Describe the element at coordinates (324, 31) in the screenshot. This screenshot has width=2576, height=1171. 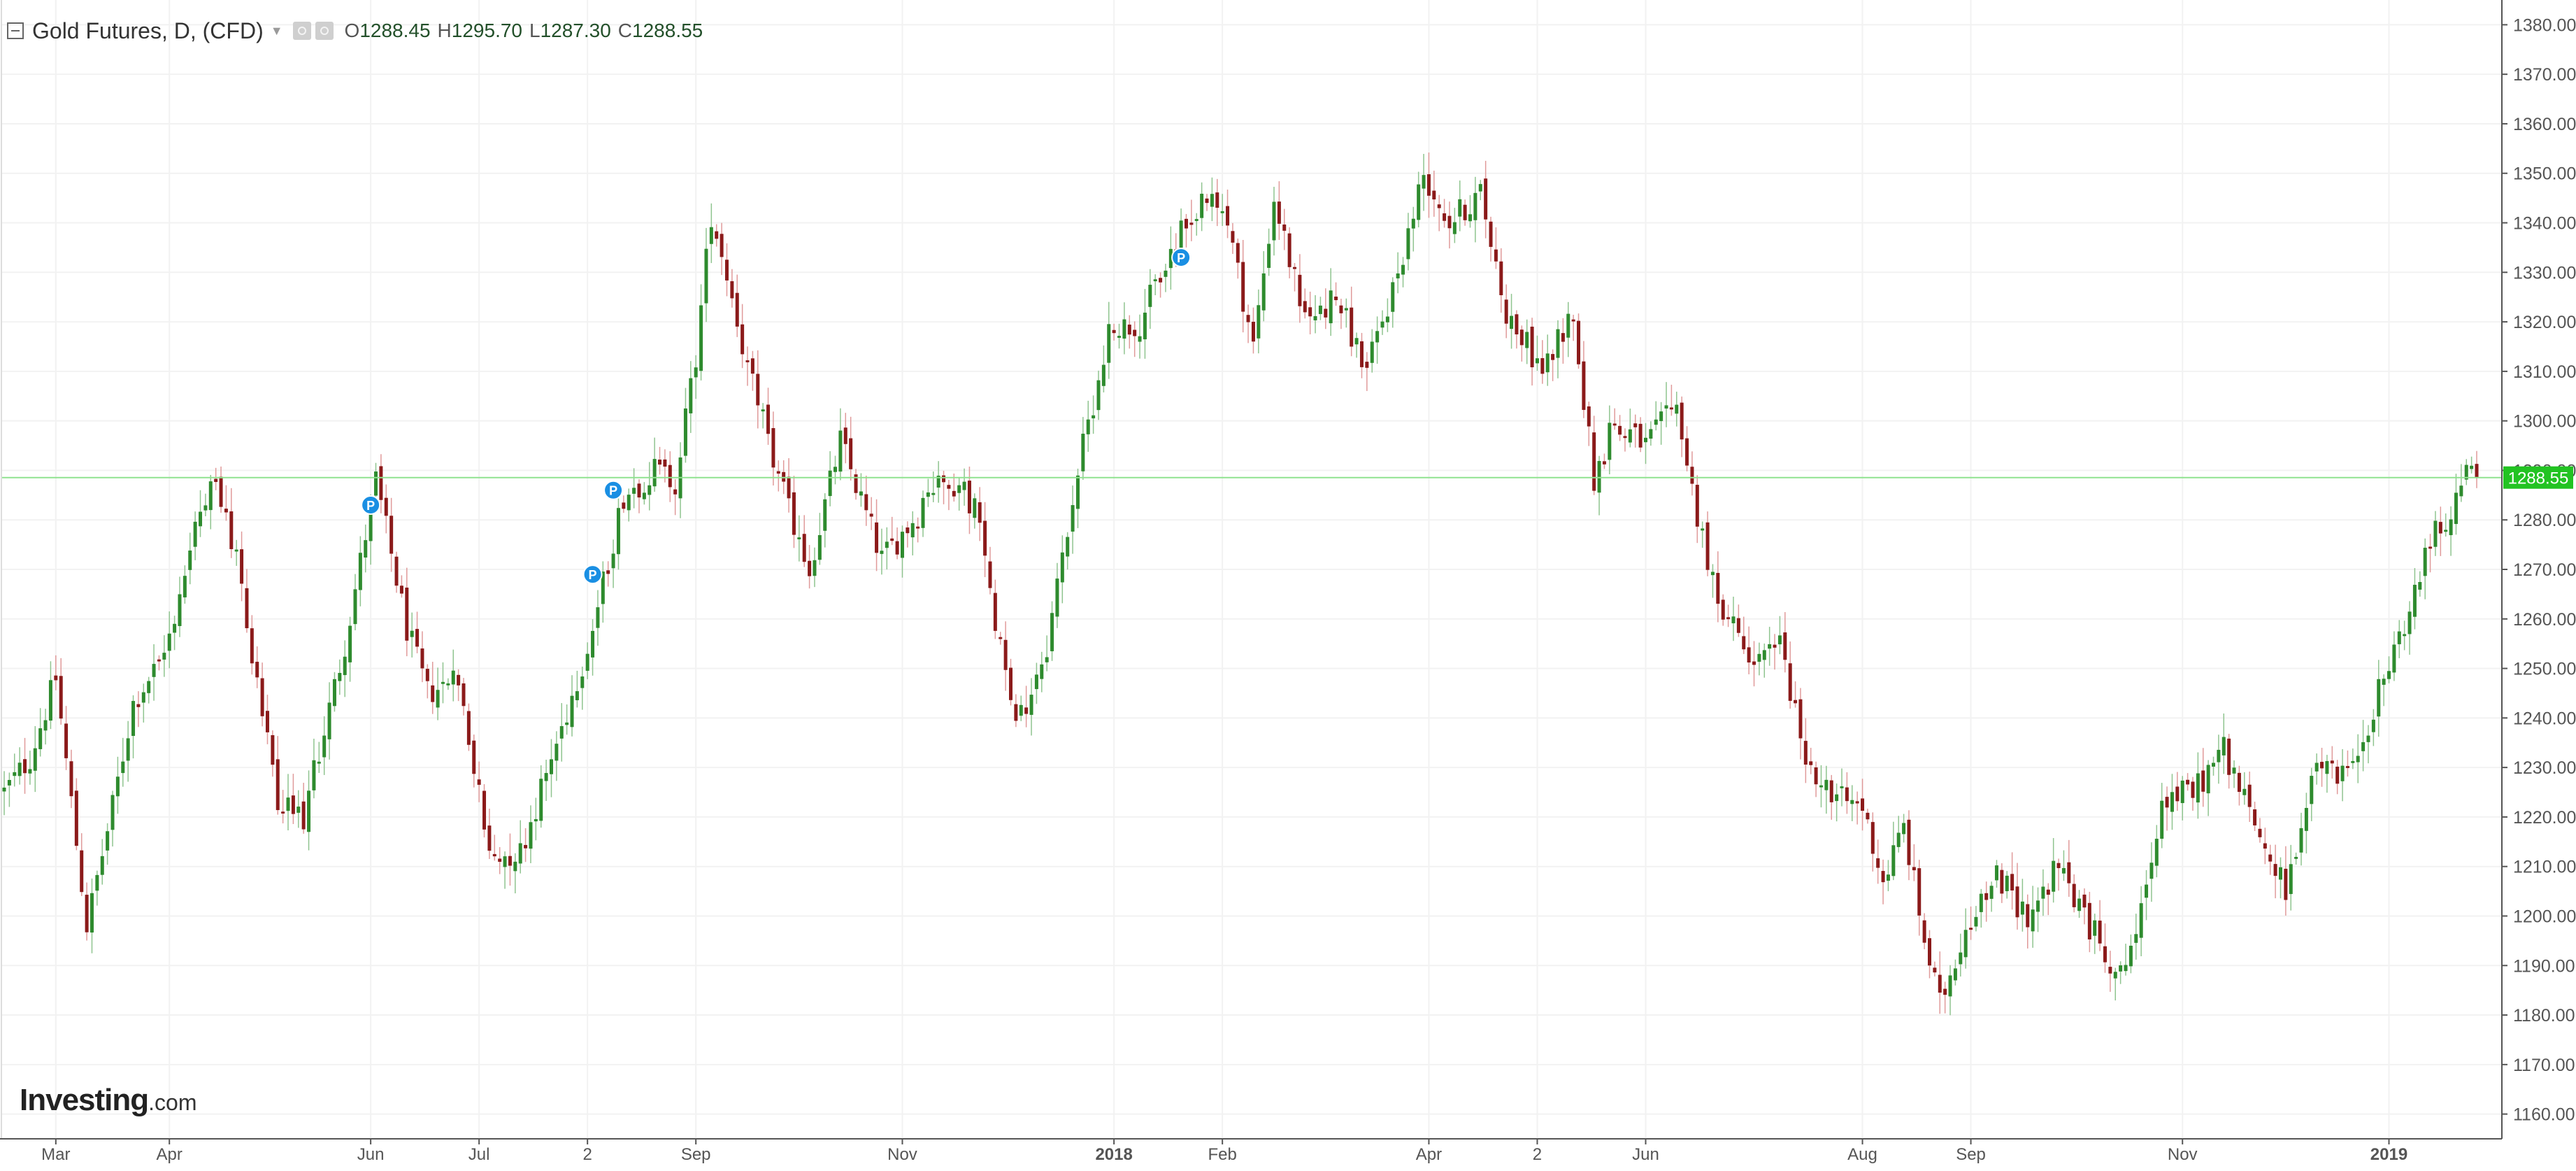
I see `settings-icon` at that location.